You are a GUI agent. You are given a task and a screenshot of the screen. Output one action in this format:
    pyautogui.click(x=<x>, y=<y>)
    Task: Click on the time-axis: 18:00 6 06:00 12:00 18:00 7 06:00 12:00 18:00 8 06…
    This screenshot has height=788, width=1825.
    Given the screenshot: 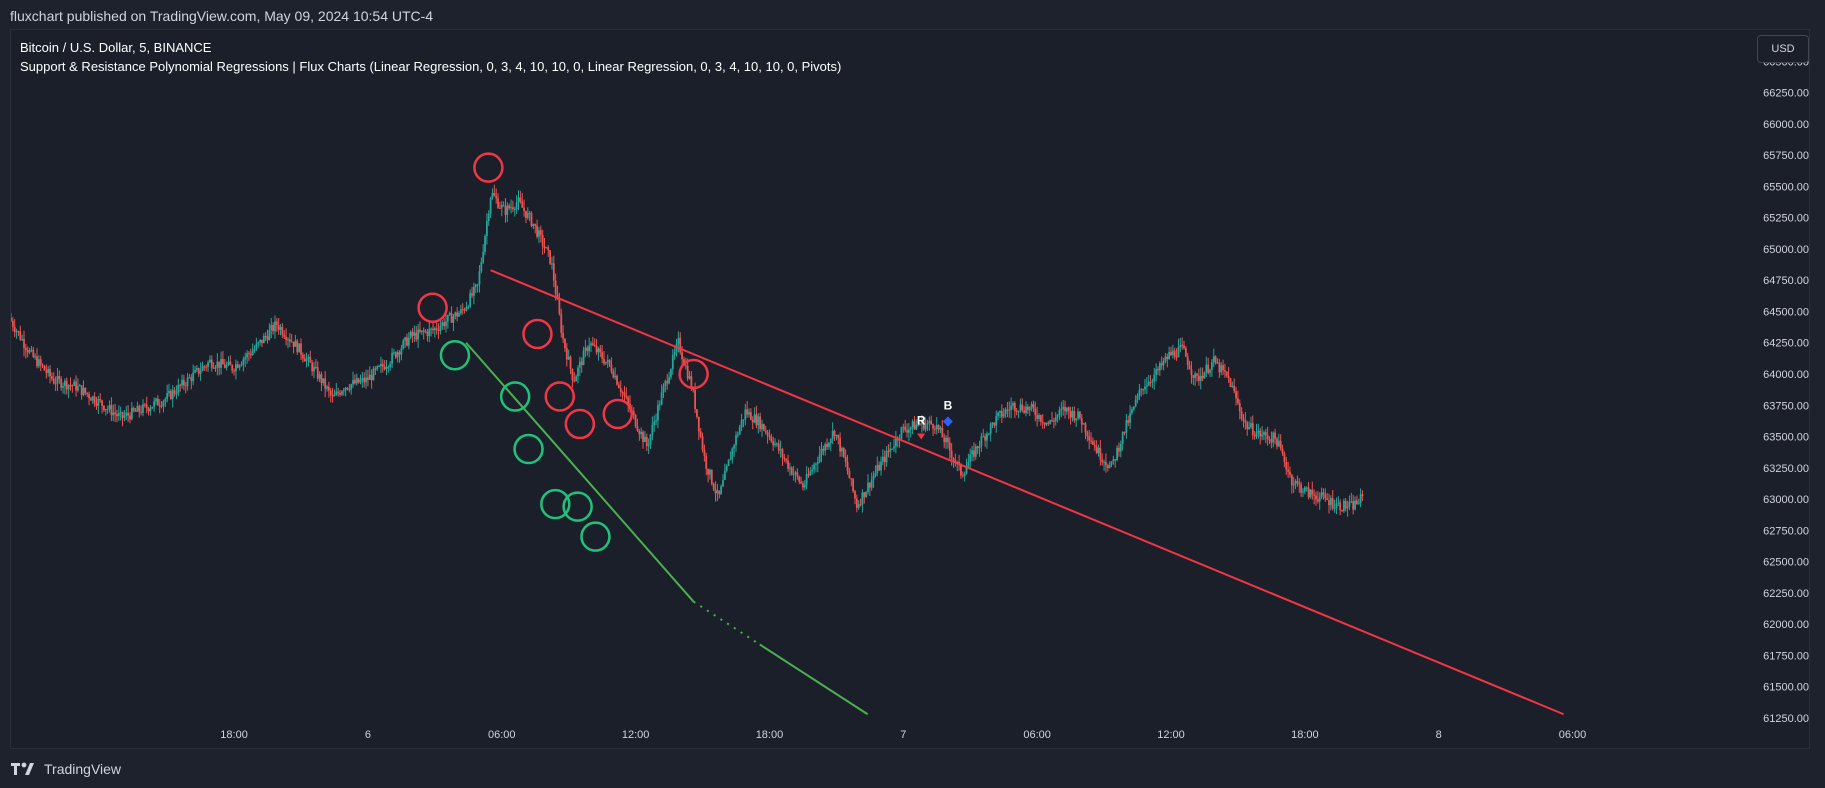 What is the action you would take?
    pyautogui.click(x=903, y=735)
    